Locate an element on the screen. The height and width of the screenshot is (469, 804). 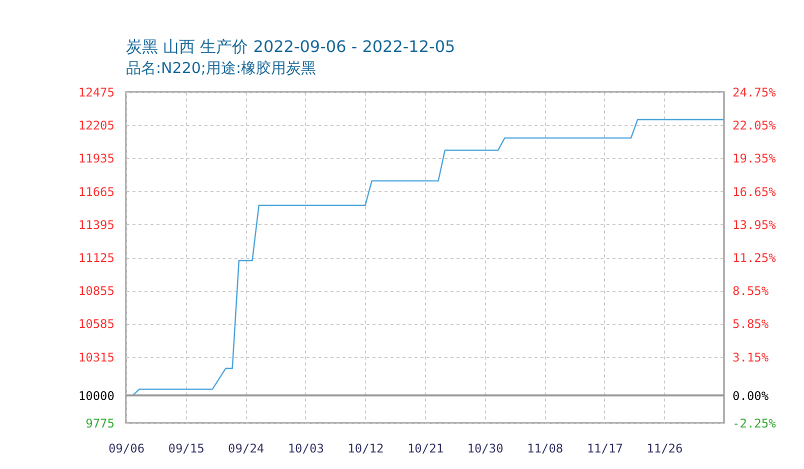
y2-tick-label: 0.00% is located at coordinates (751, 395).